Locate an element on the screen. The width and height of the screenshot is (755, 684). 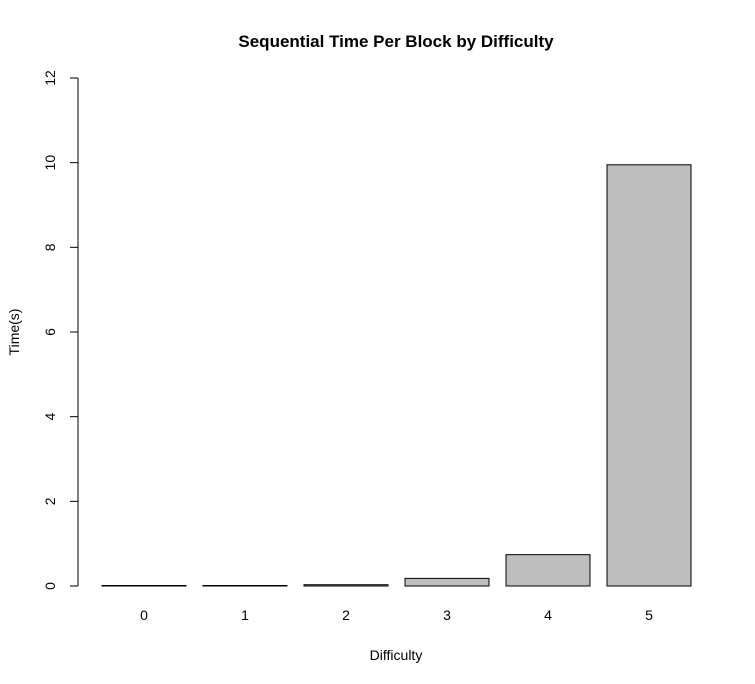
x-tick-label: 1 is located at coordinates (245, 615).